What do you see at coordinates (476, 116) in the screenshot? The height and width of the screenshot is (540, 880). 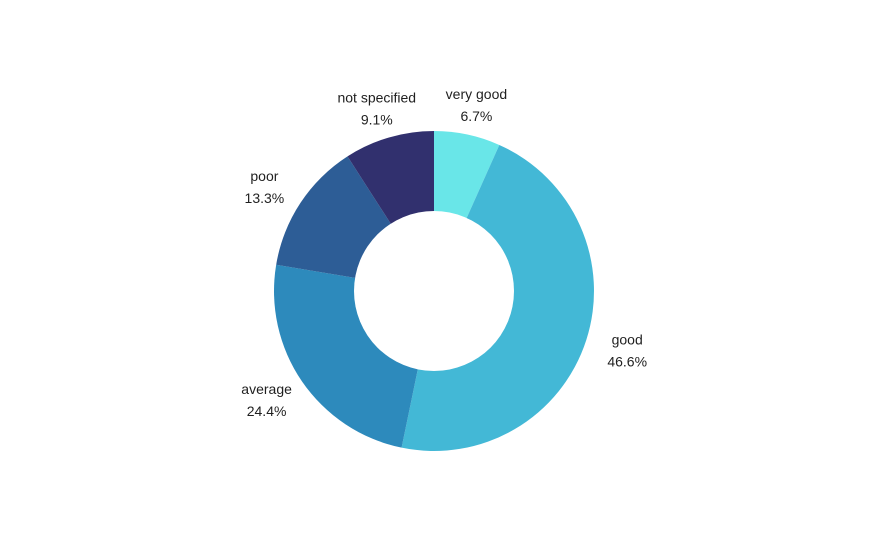 I see `slice-label-value: 6.7%` at bounding box center [476, 116].